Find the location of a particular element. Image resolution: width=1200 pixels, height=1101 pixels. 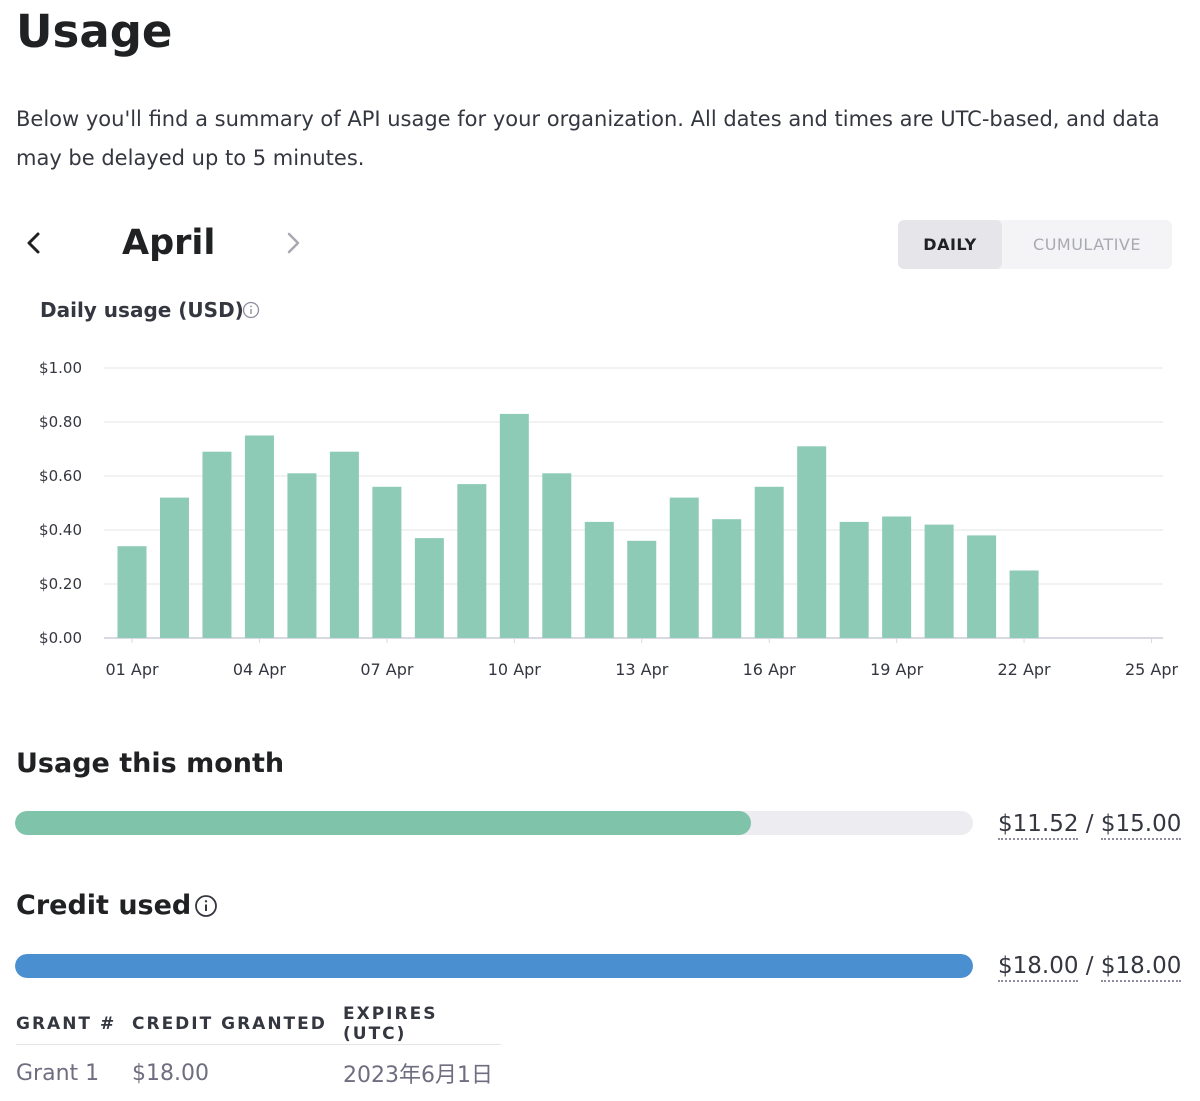

chevron-left-icon is located at coordinates (34, 243).